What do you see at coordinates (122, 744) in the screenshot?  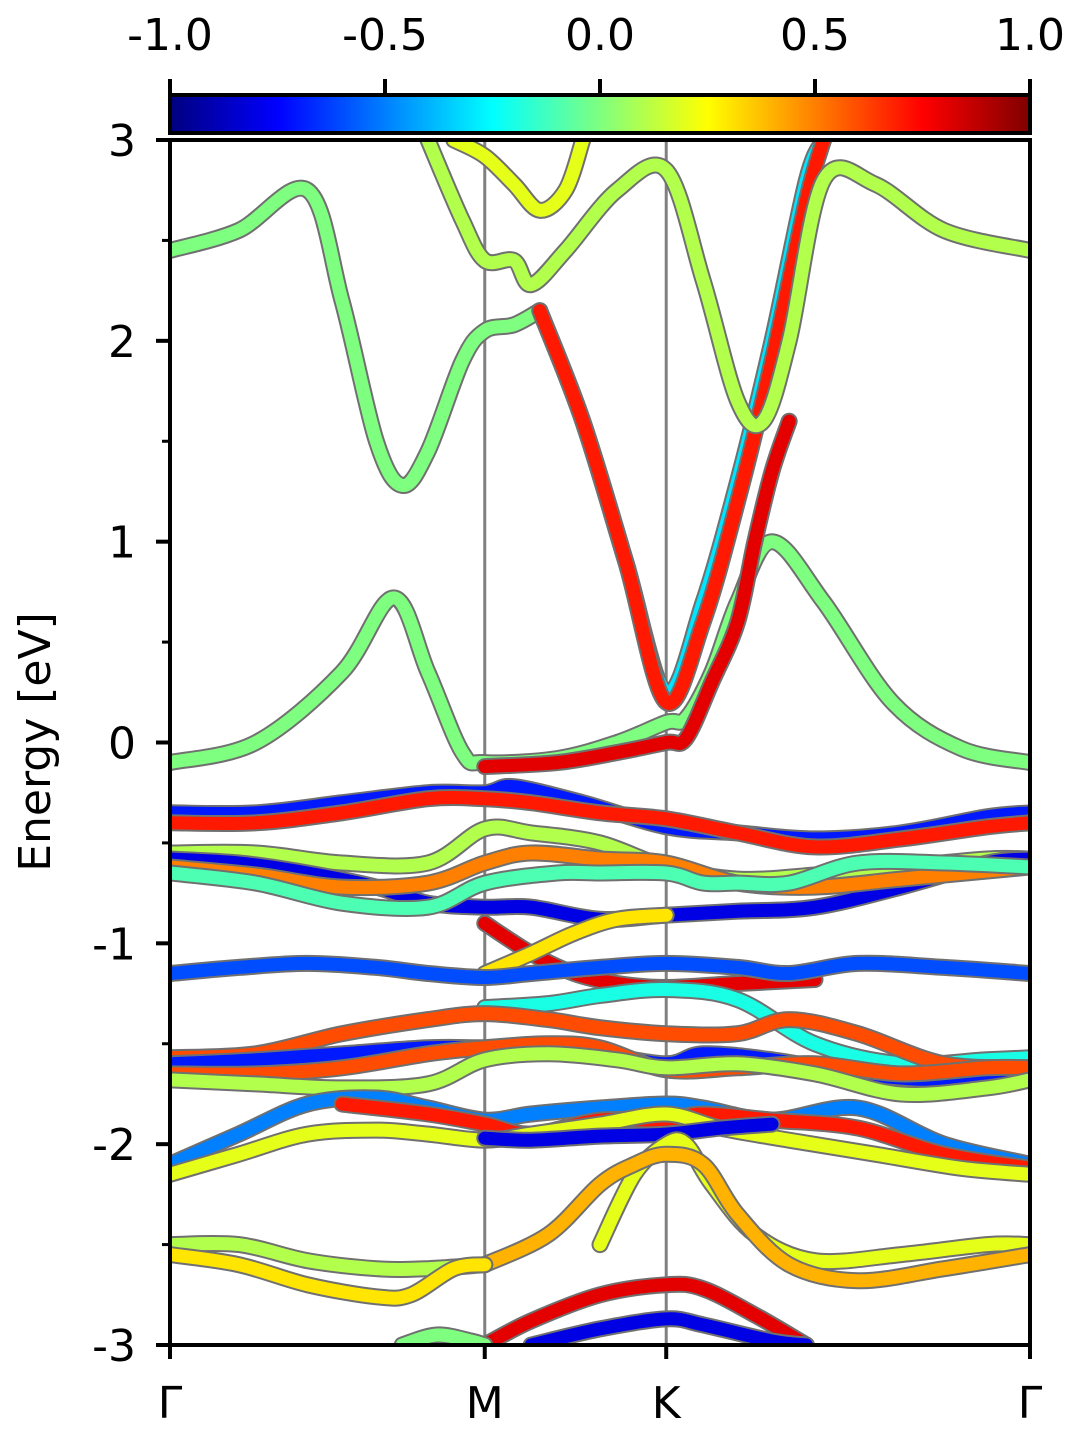 I see `y-tick-label: 0` at bounding box center [122, 744].